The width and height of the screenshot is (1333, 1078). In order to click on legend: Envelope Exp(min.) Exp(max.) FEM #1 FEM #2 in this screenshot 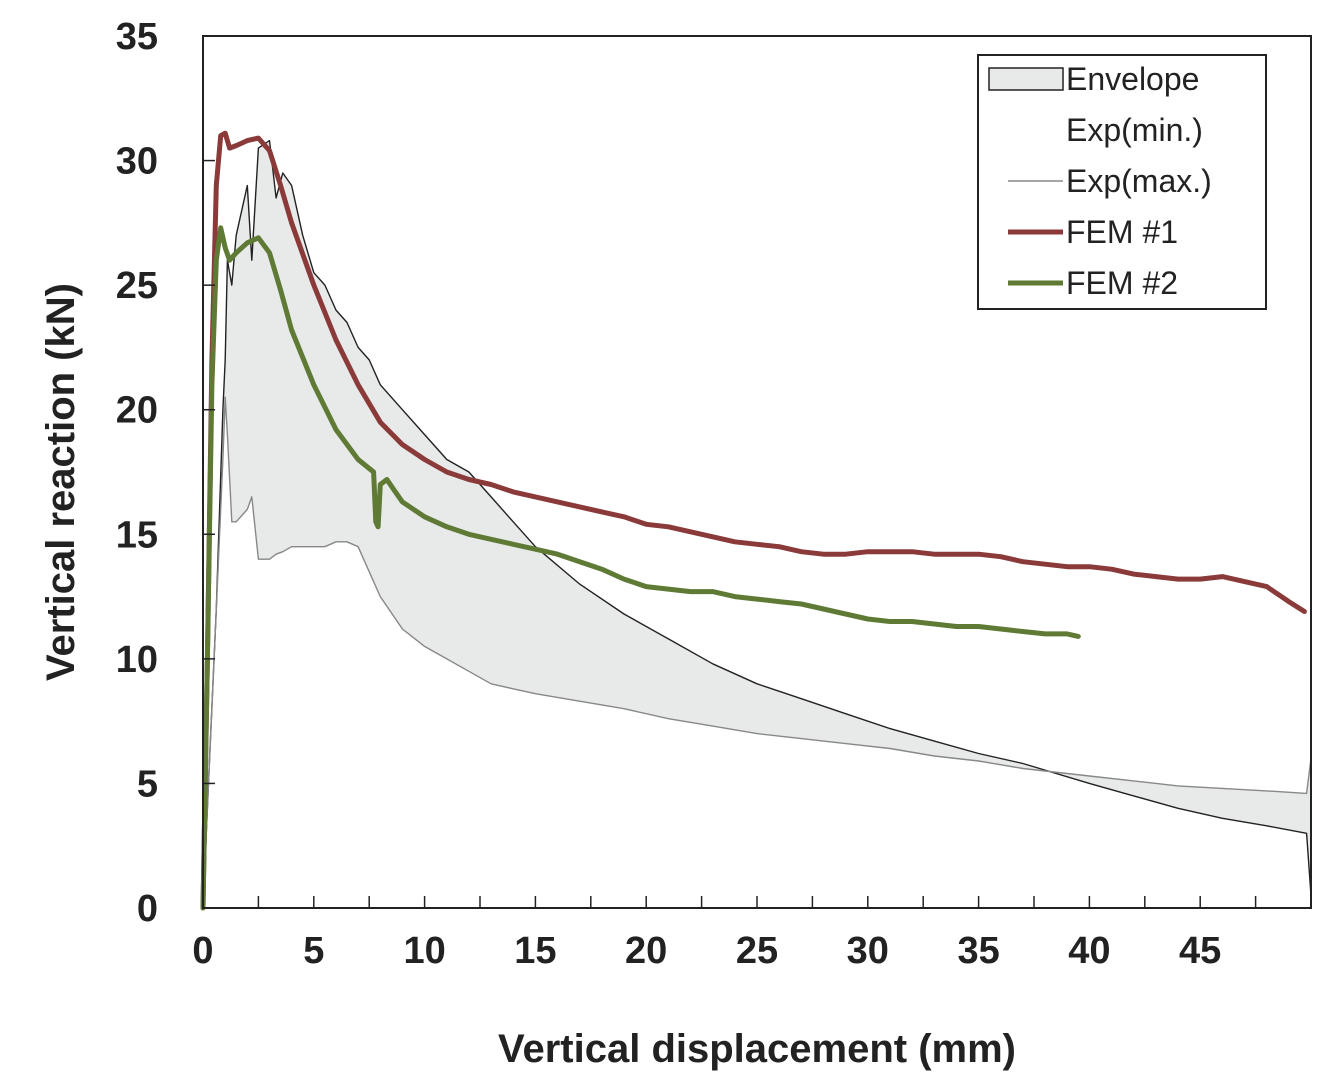, I will do `click(1122, 182)`.